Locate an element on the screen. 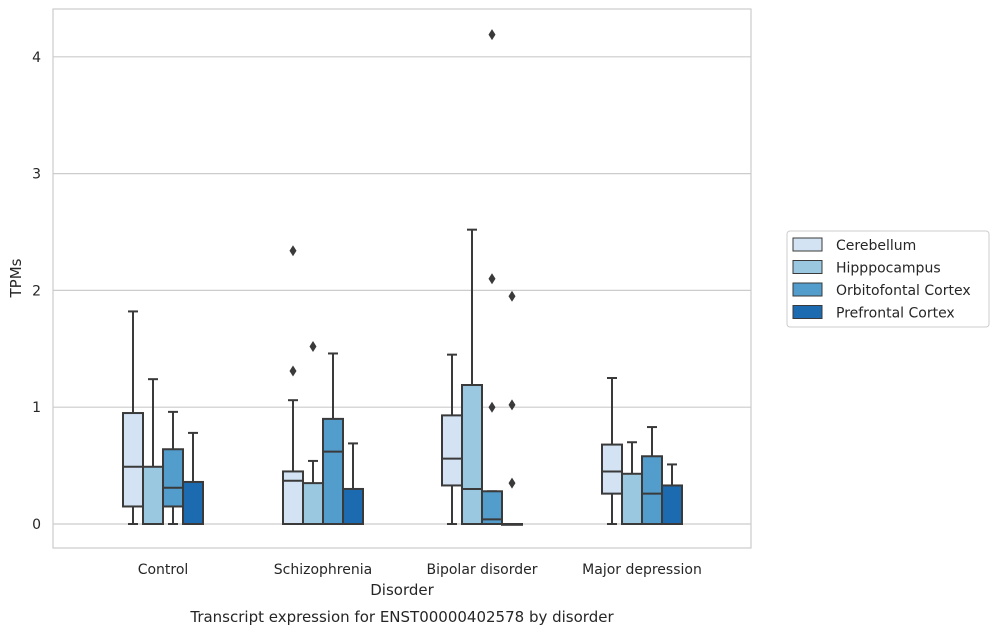  y-tick-label: 2 is located at coordinates (36, 291).